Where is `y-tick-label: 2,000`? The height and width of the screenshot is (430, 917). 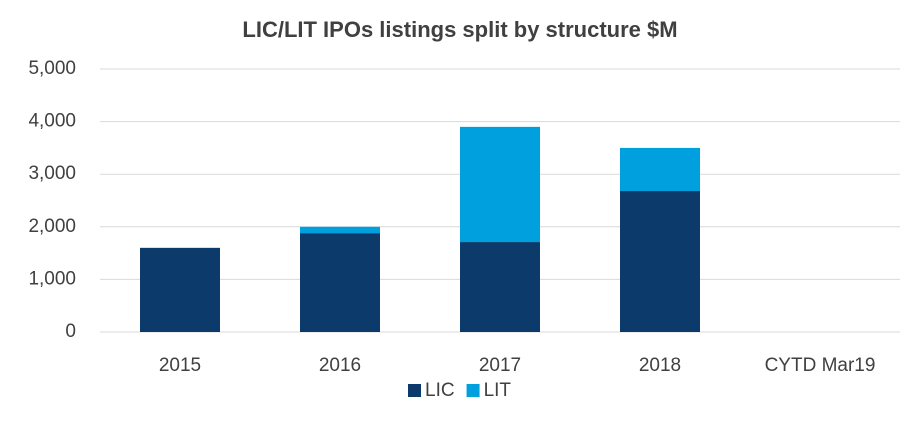 y-tick-label: 2,000 is located at coordinates (52, 226).